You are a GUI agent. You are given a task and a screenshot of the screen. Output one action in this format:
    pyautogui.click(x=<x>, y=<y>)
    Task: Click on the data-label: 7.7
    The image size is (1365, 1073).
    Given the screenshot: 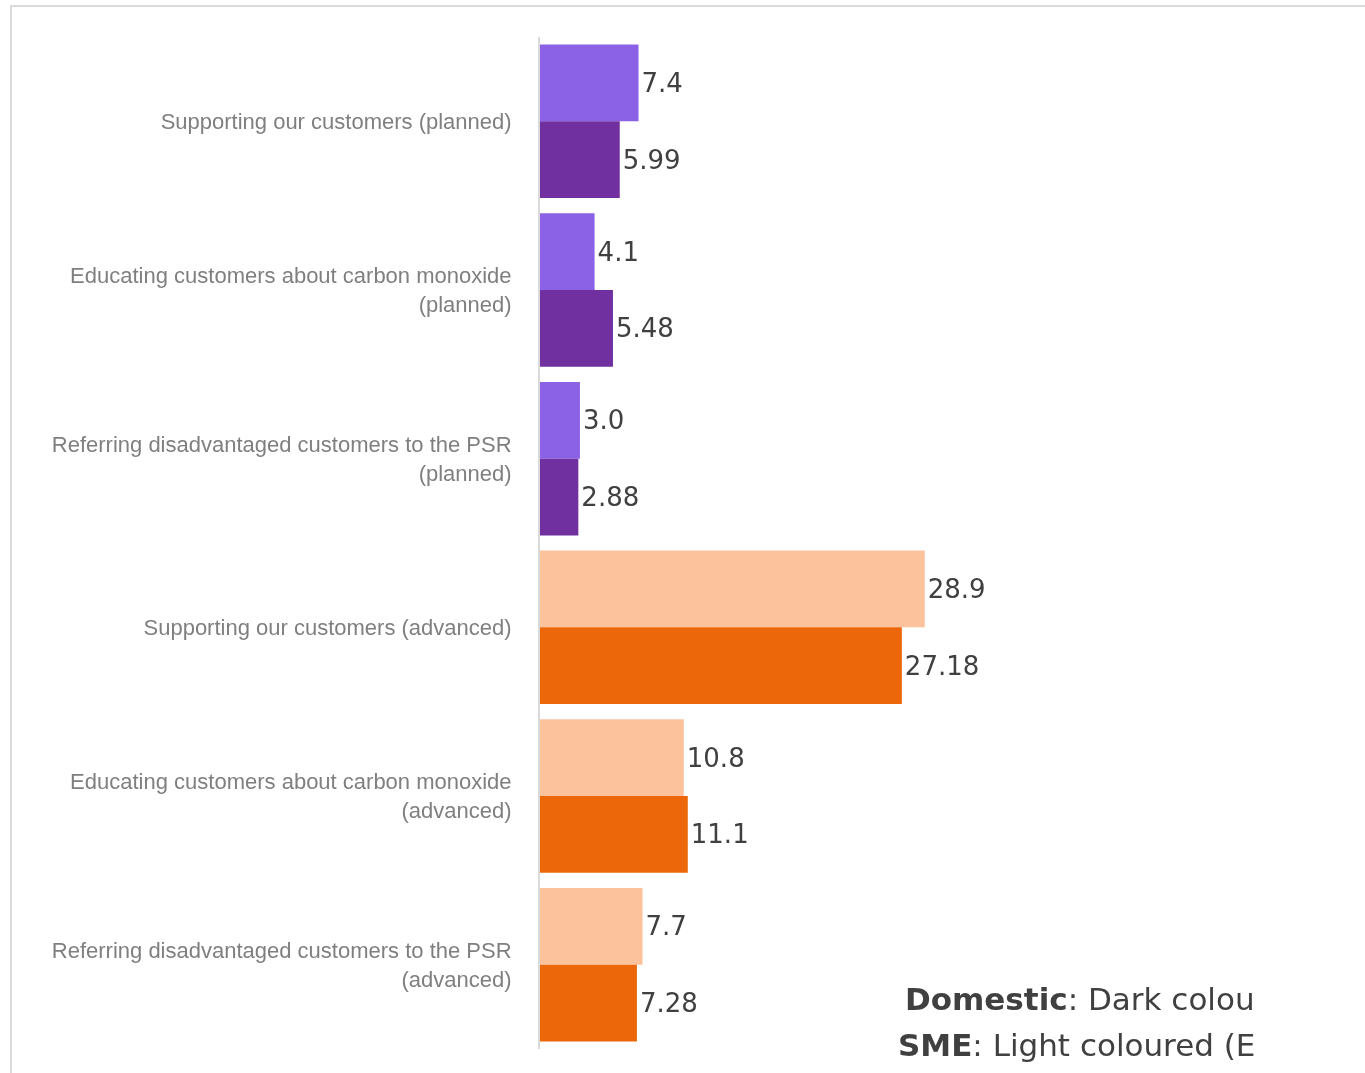 What is the action you would take?
    pyautogui.click(x=666, y=926)
    